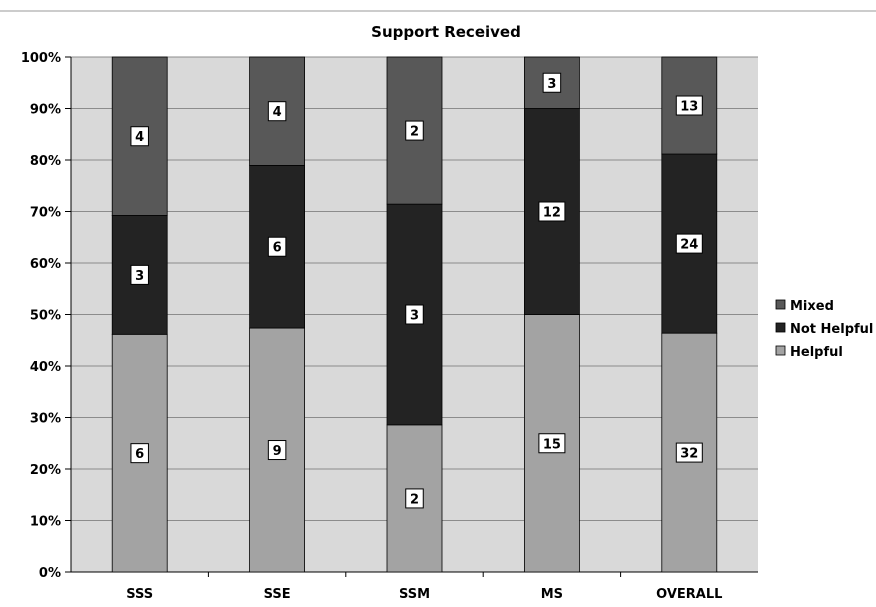 This screenshot has width=876, height=607. I want to click on y-tick-label: 70%, so click(45, 213).